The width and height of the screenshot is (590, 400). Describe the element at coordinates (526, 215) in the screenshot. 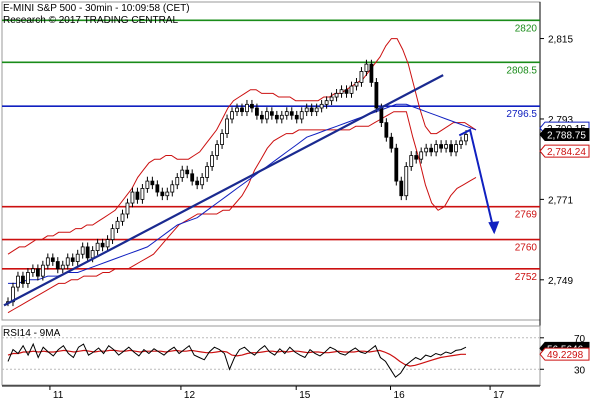

I see `level-label-support-1: 2769` at that location.